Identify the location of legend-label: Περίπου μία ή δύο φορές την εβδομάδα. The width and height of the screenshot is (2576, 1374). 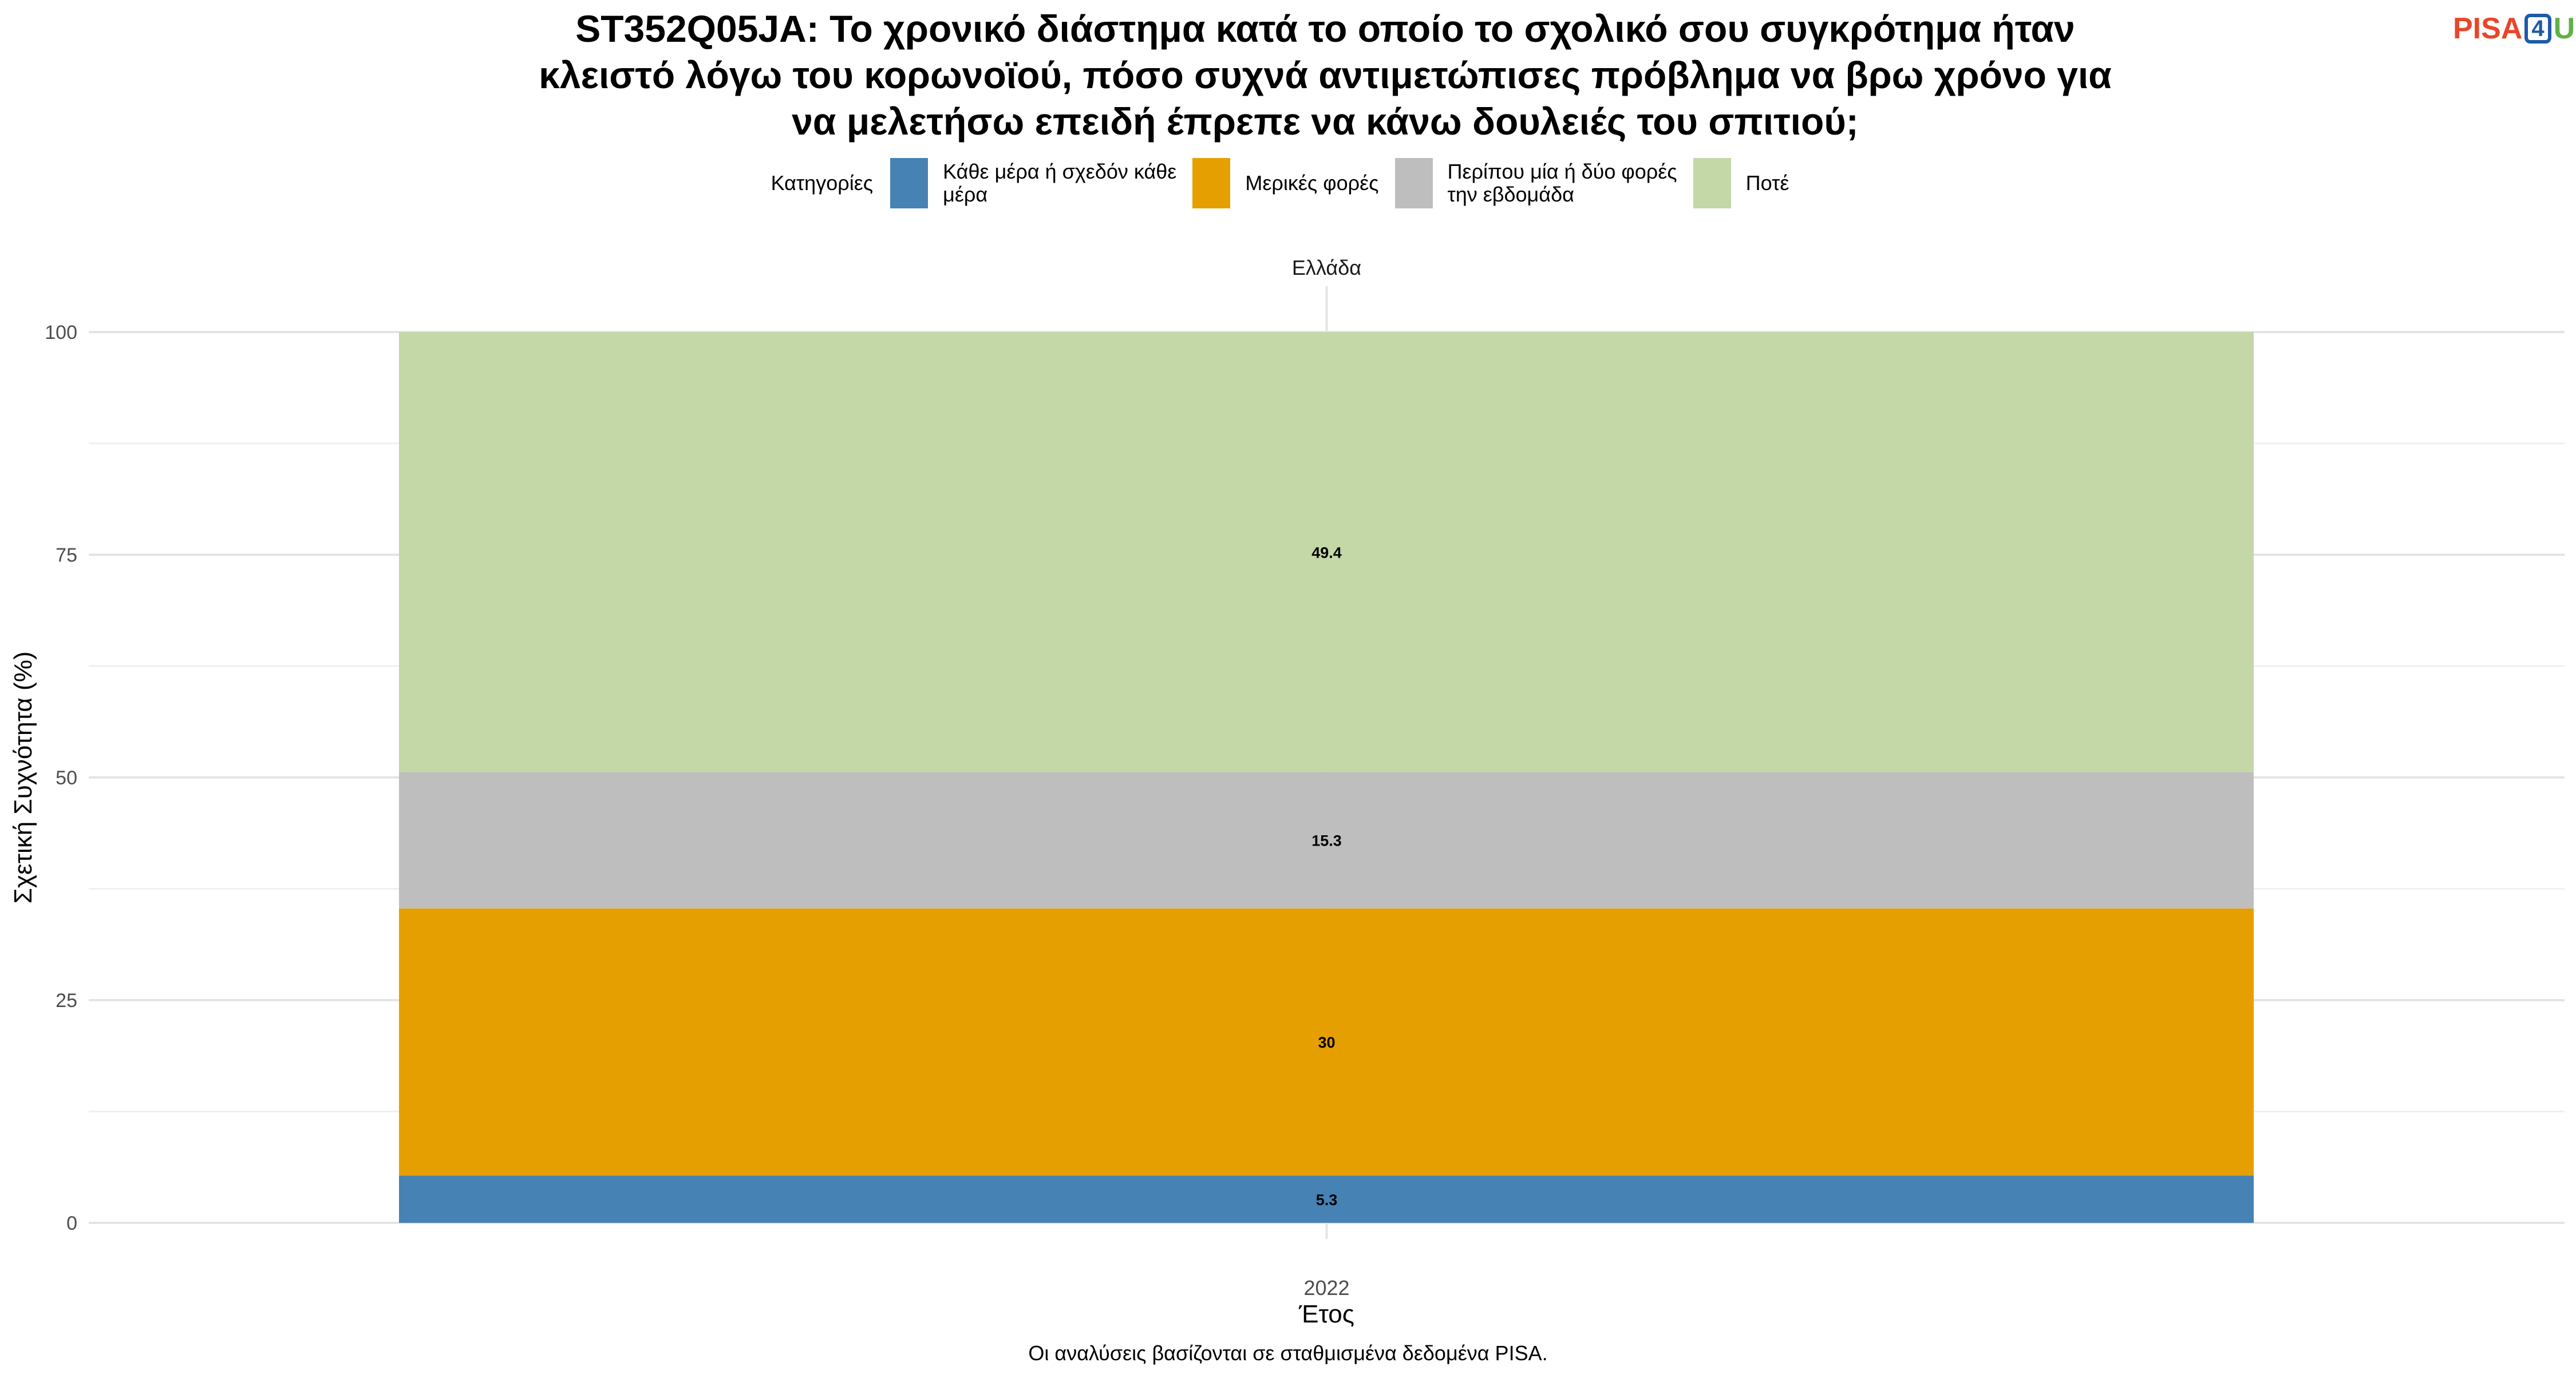
(1562, 183).